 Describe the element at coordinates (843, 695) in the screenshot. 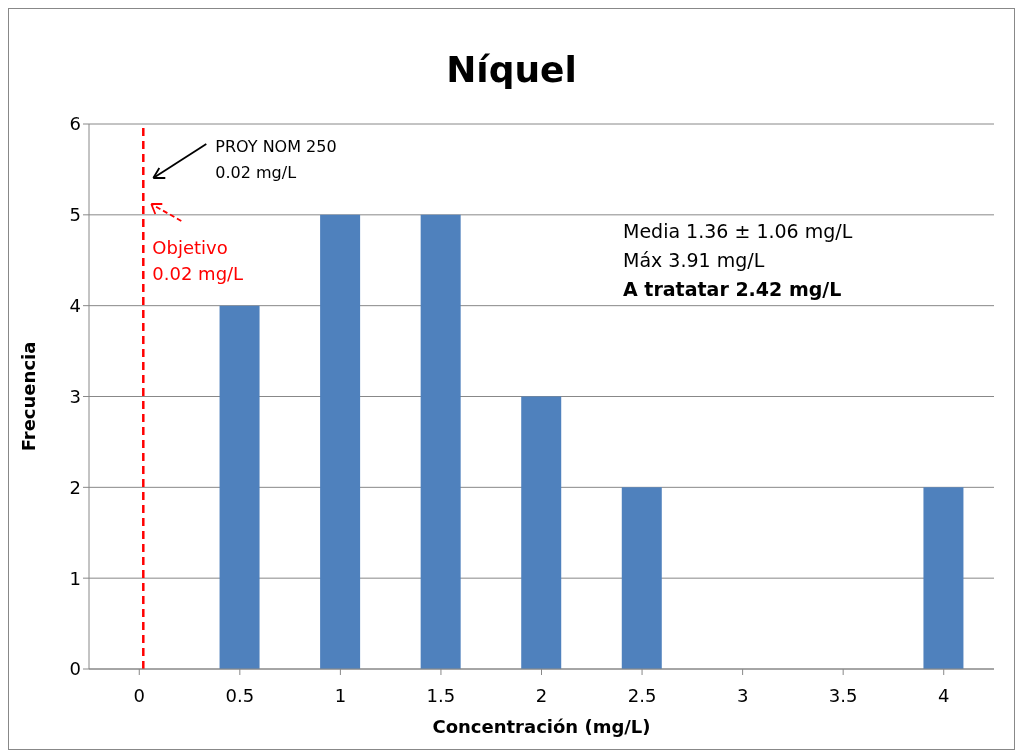

I see `x-tick-label: 3.5` at that location.